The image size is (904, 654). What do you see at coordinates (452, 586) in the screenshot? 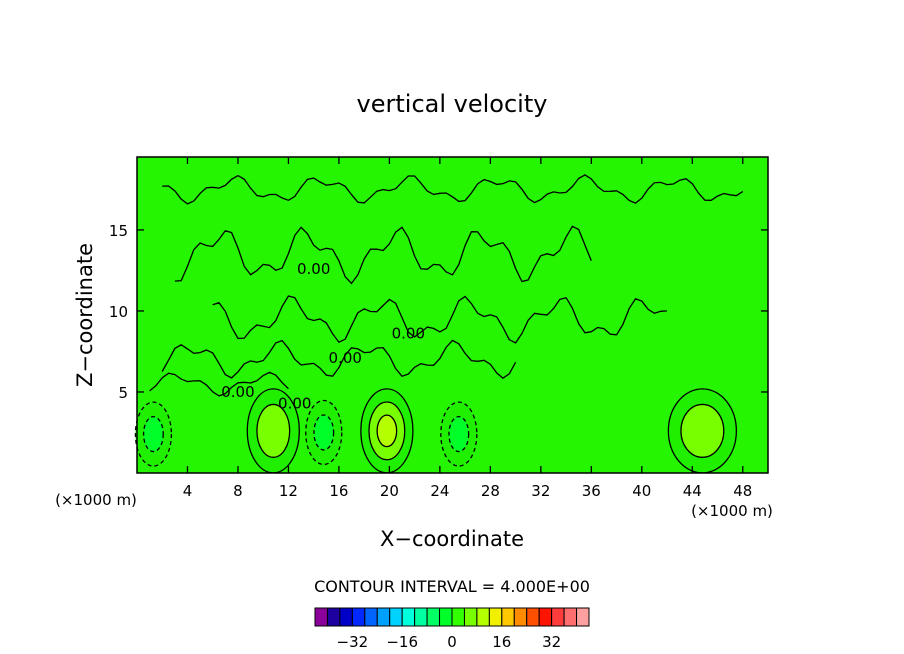
I see `contour-interval-text: CONTOUR INTERVAL = 4.000E+00` at bounding box center [452, 586].